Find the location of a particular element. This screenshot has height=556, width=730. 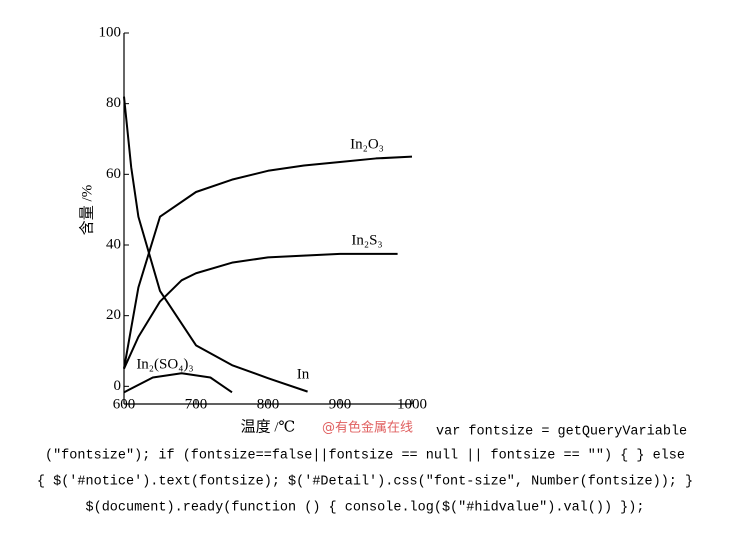

series-label: In₂(SO₄)₃ is located at coordinates (164, 364).